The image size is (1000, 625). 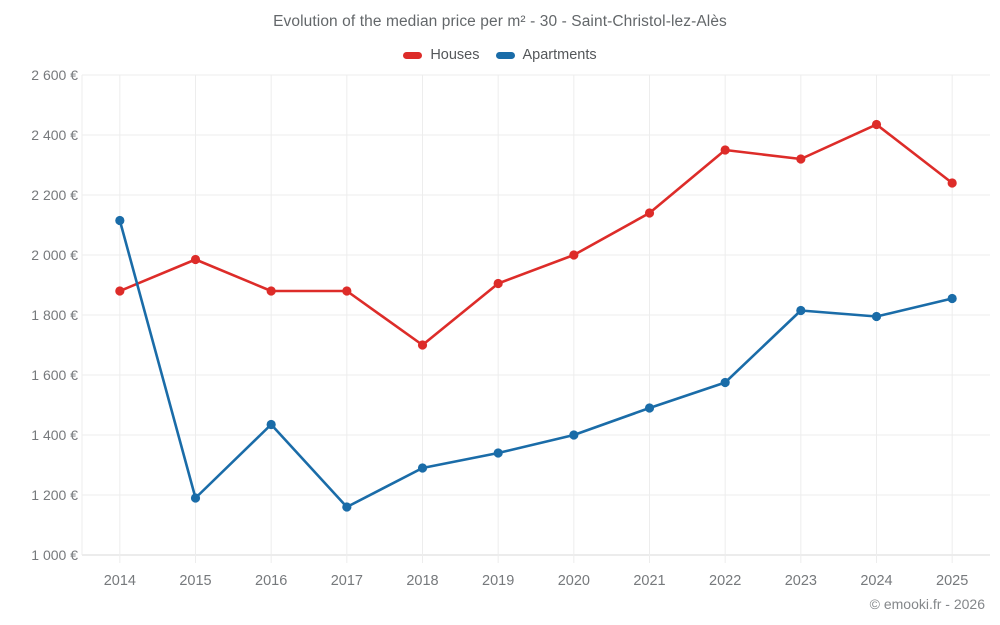 What do you see at coordinates (54, 555) in the screenshot?
I see `y-axis-tick-label: 1 000 €` at bounding box center [54, 555].